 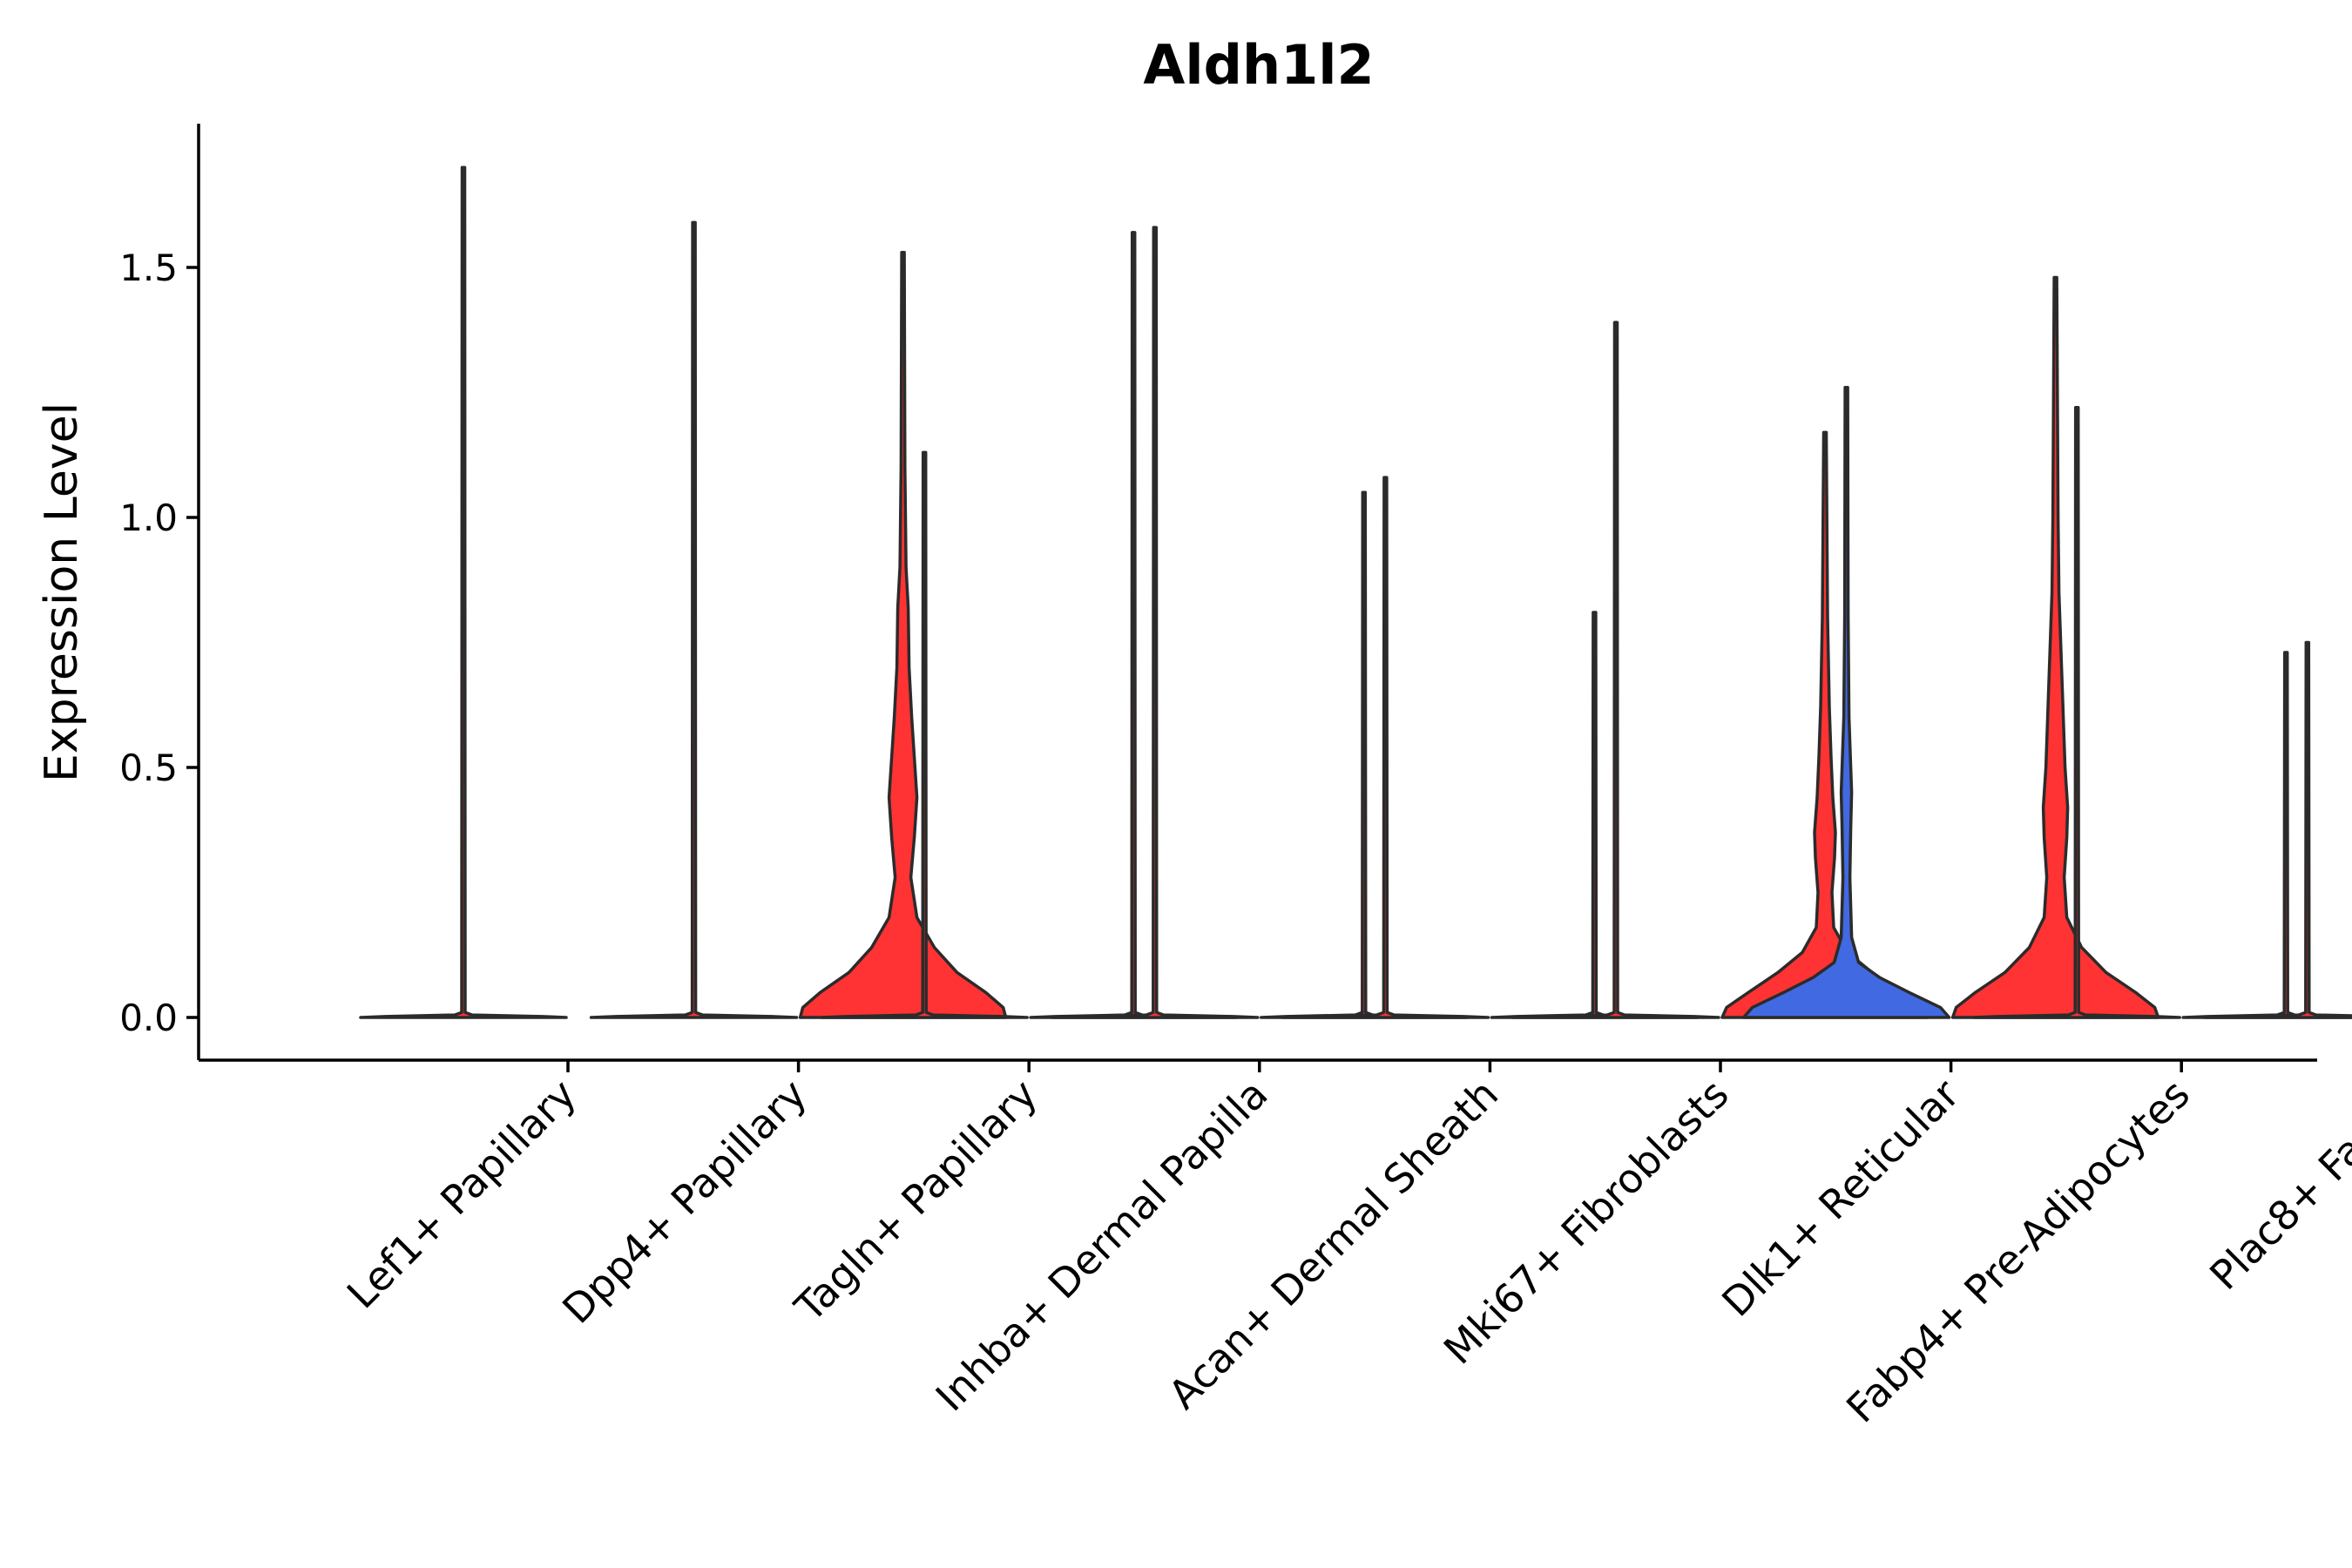 I want to click on y-tick-label: 0.5, so click(x=148, y=768).